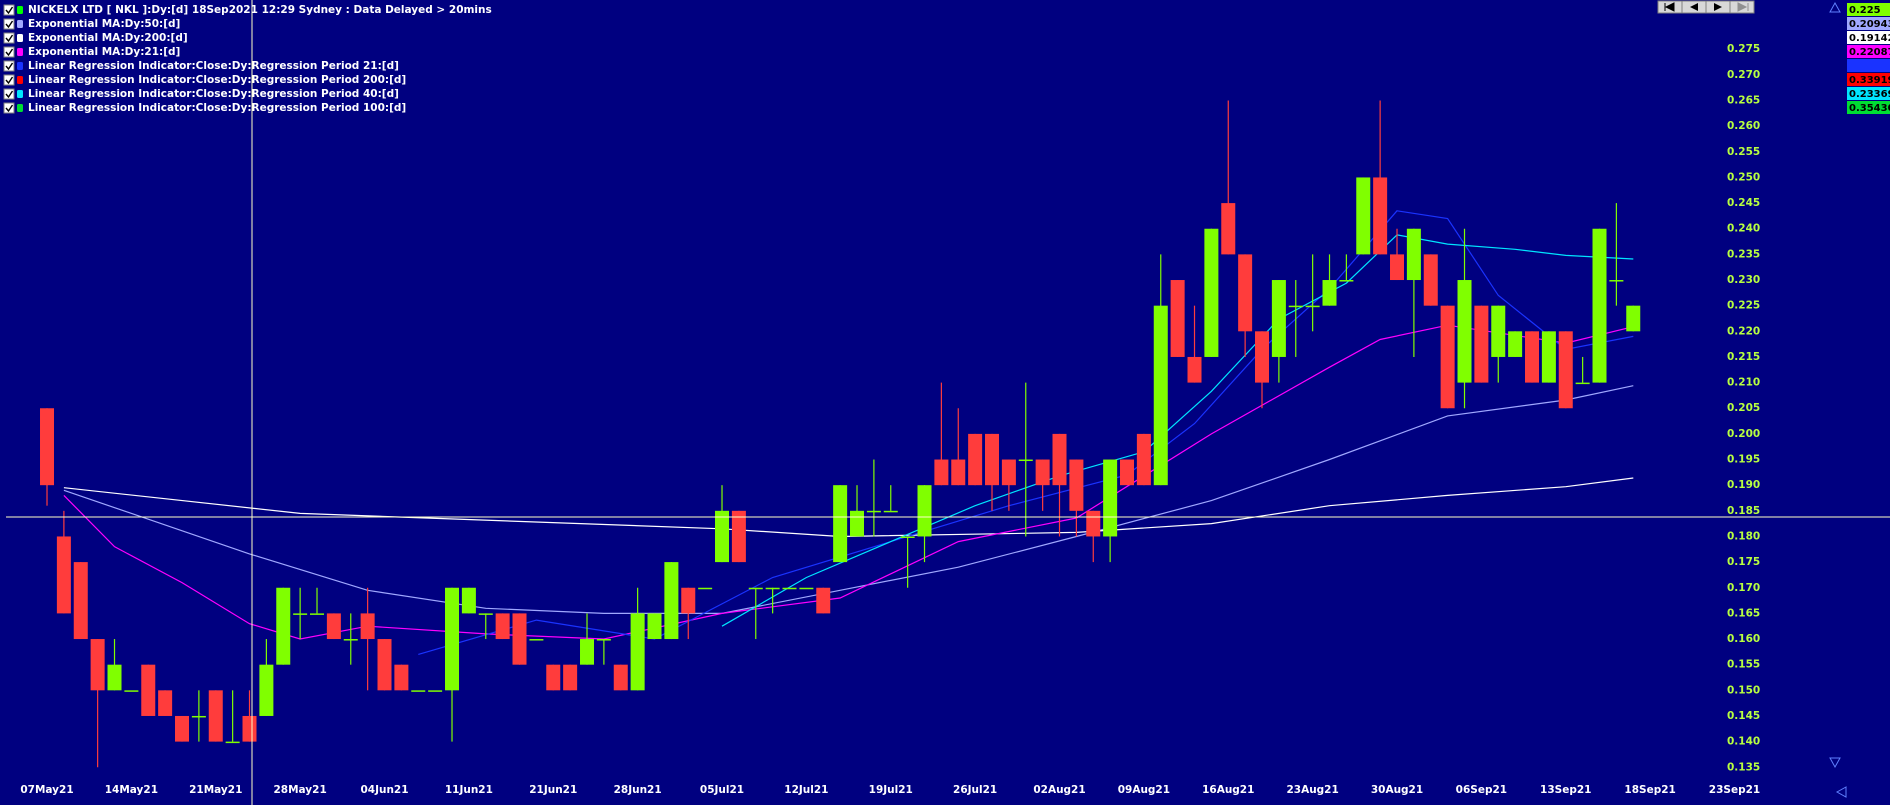 This screenshot has height=805, width=1890. Describe the element at coordinates (1743, 408) in the screenshot. I see `y-tick-label: 0.205` at that location.